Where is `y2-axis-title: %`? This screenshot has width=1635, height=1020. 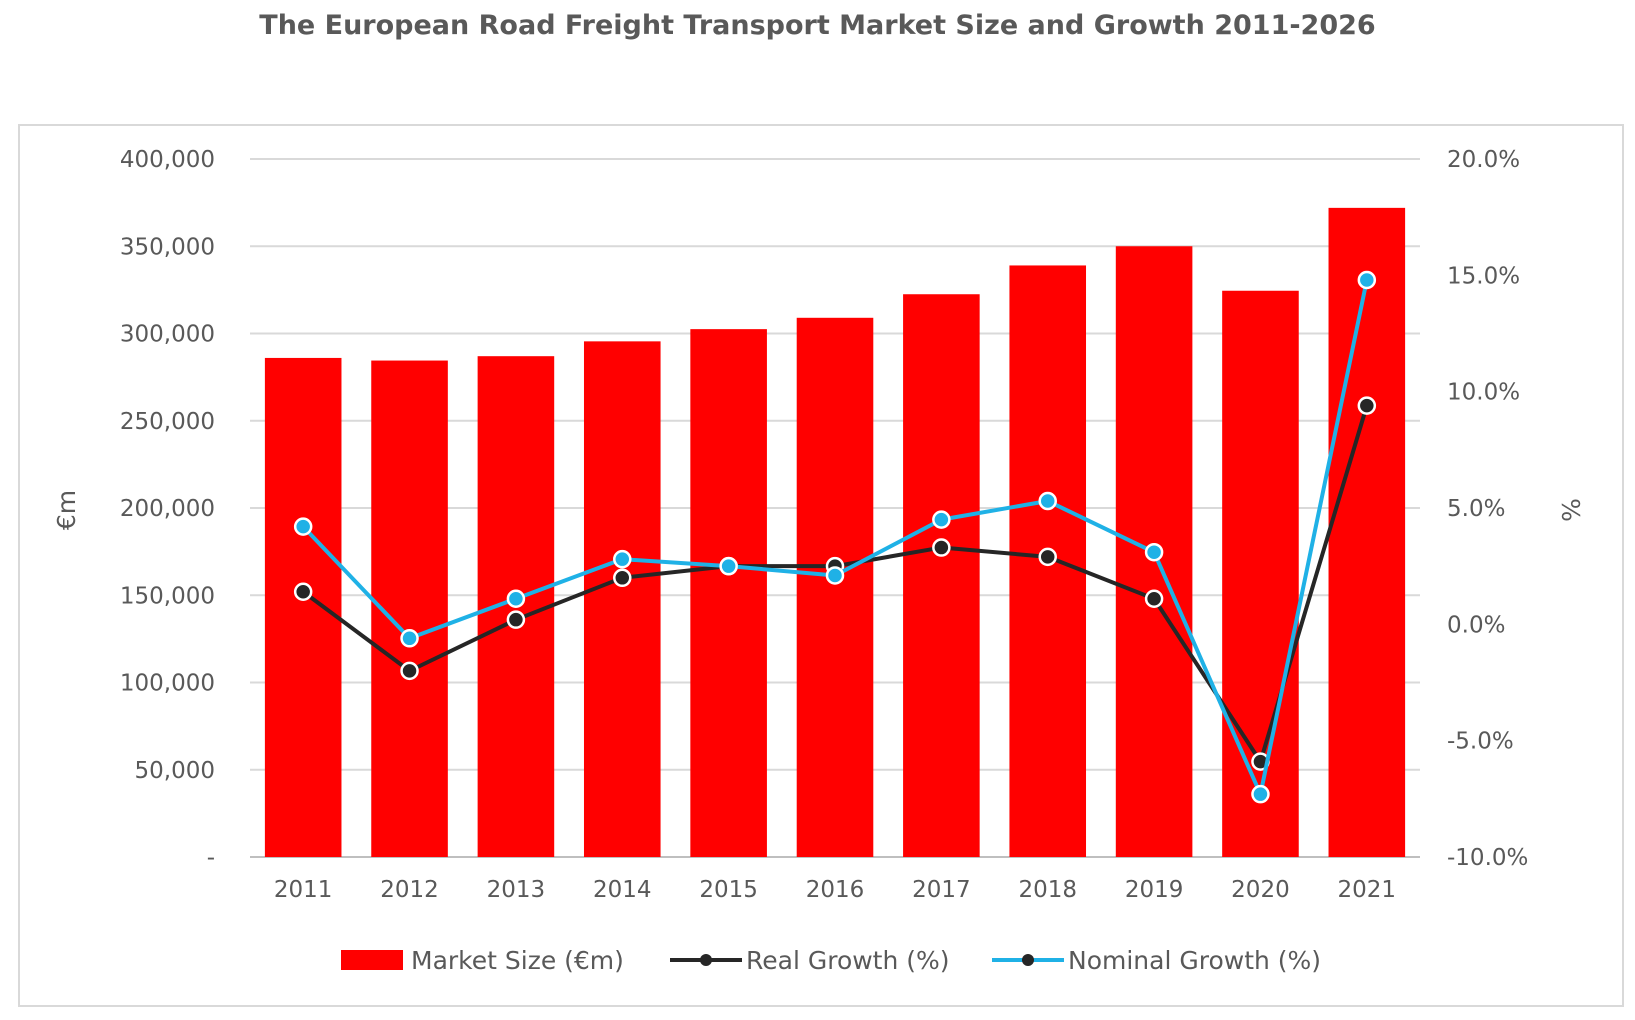
y2-axis-title: % is located at coordinates (1570, 510).